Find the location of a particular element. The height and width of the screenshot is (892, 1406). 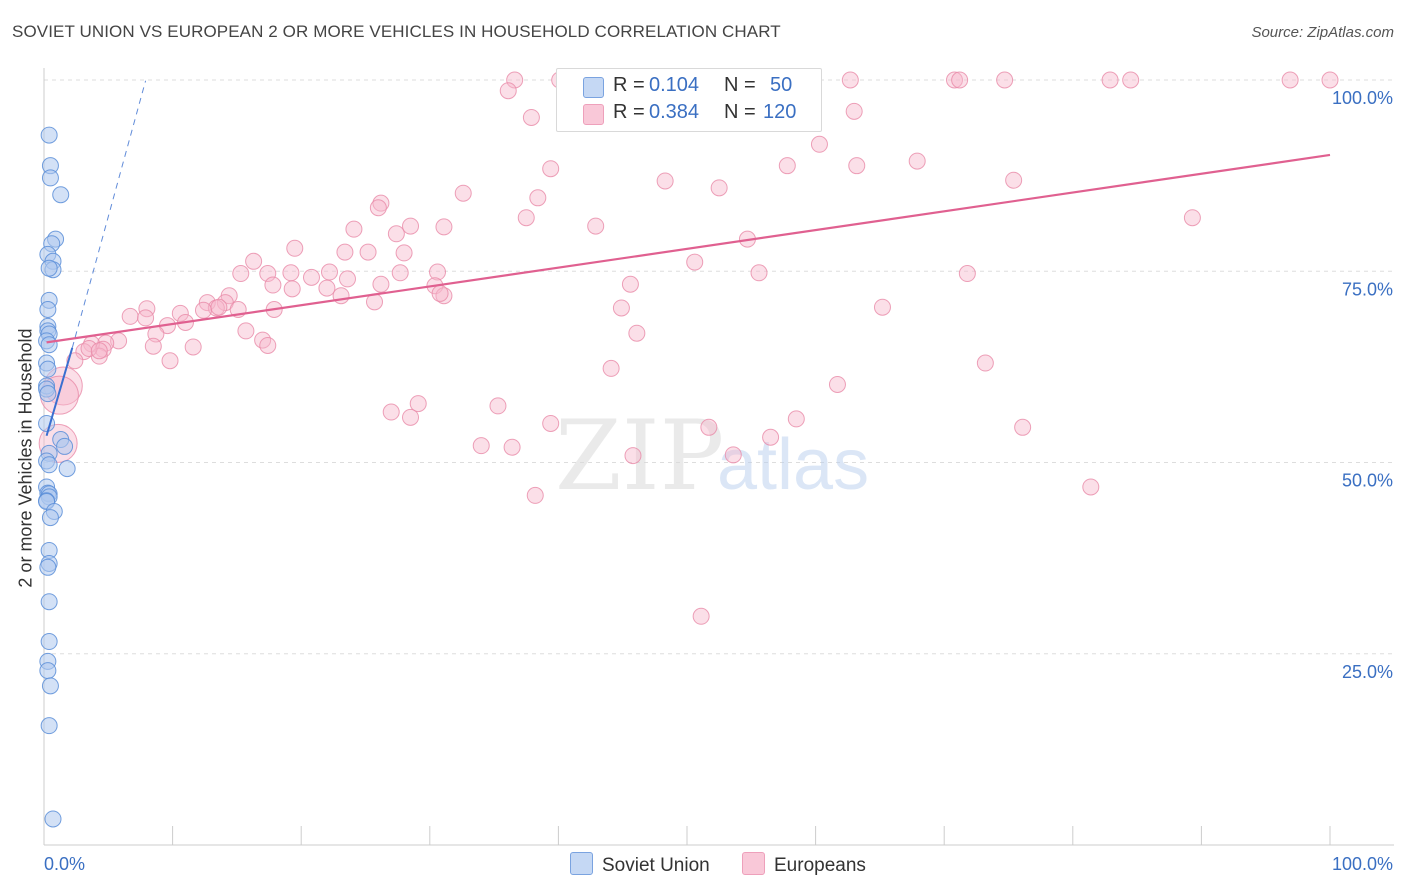

soviet-union-trend-extension is located at coordinates (109, 214).